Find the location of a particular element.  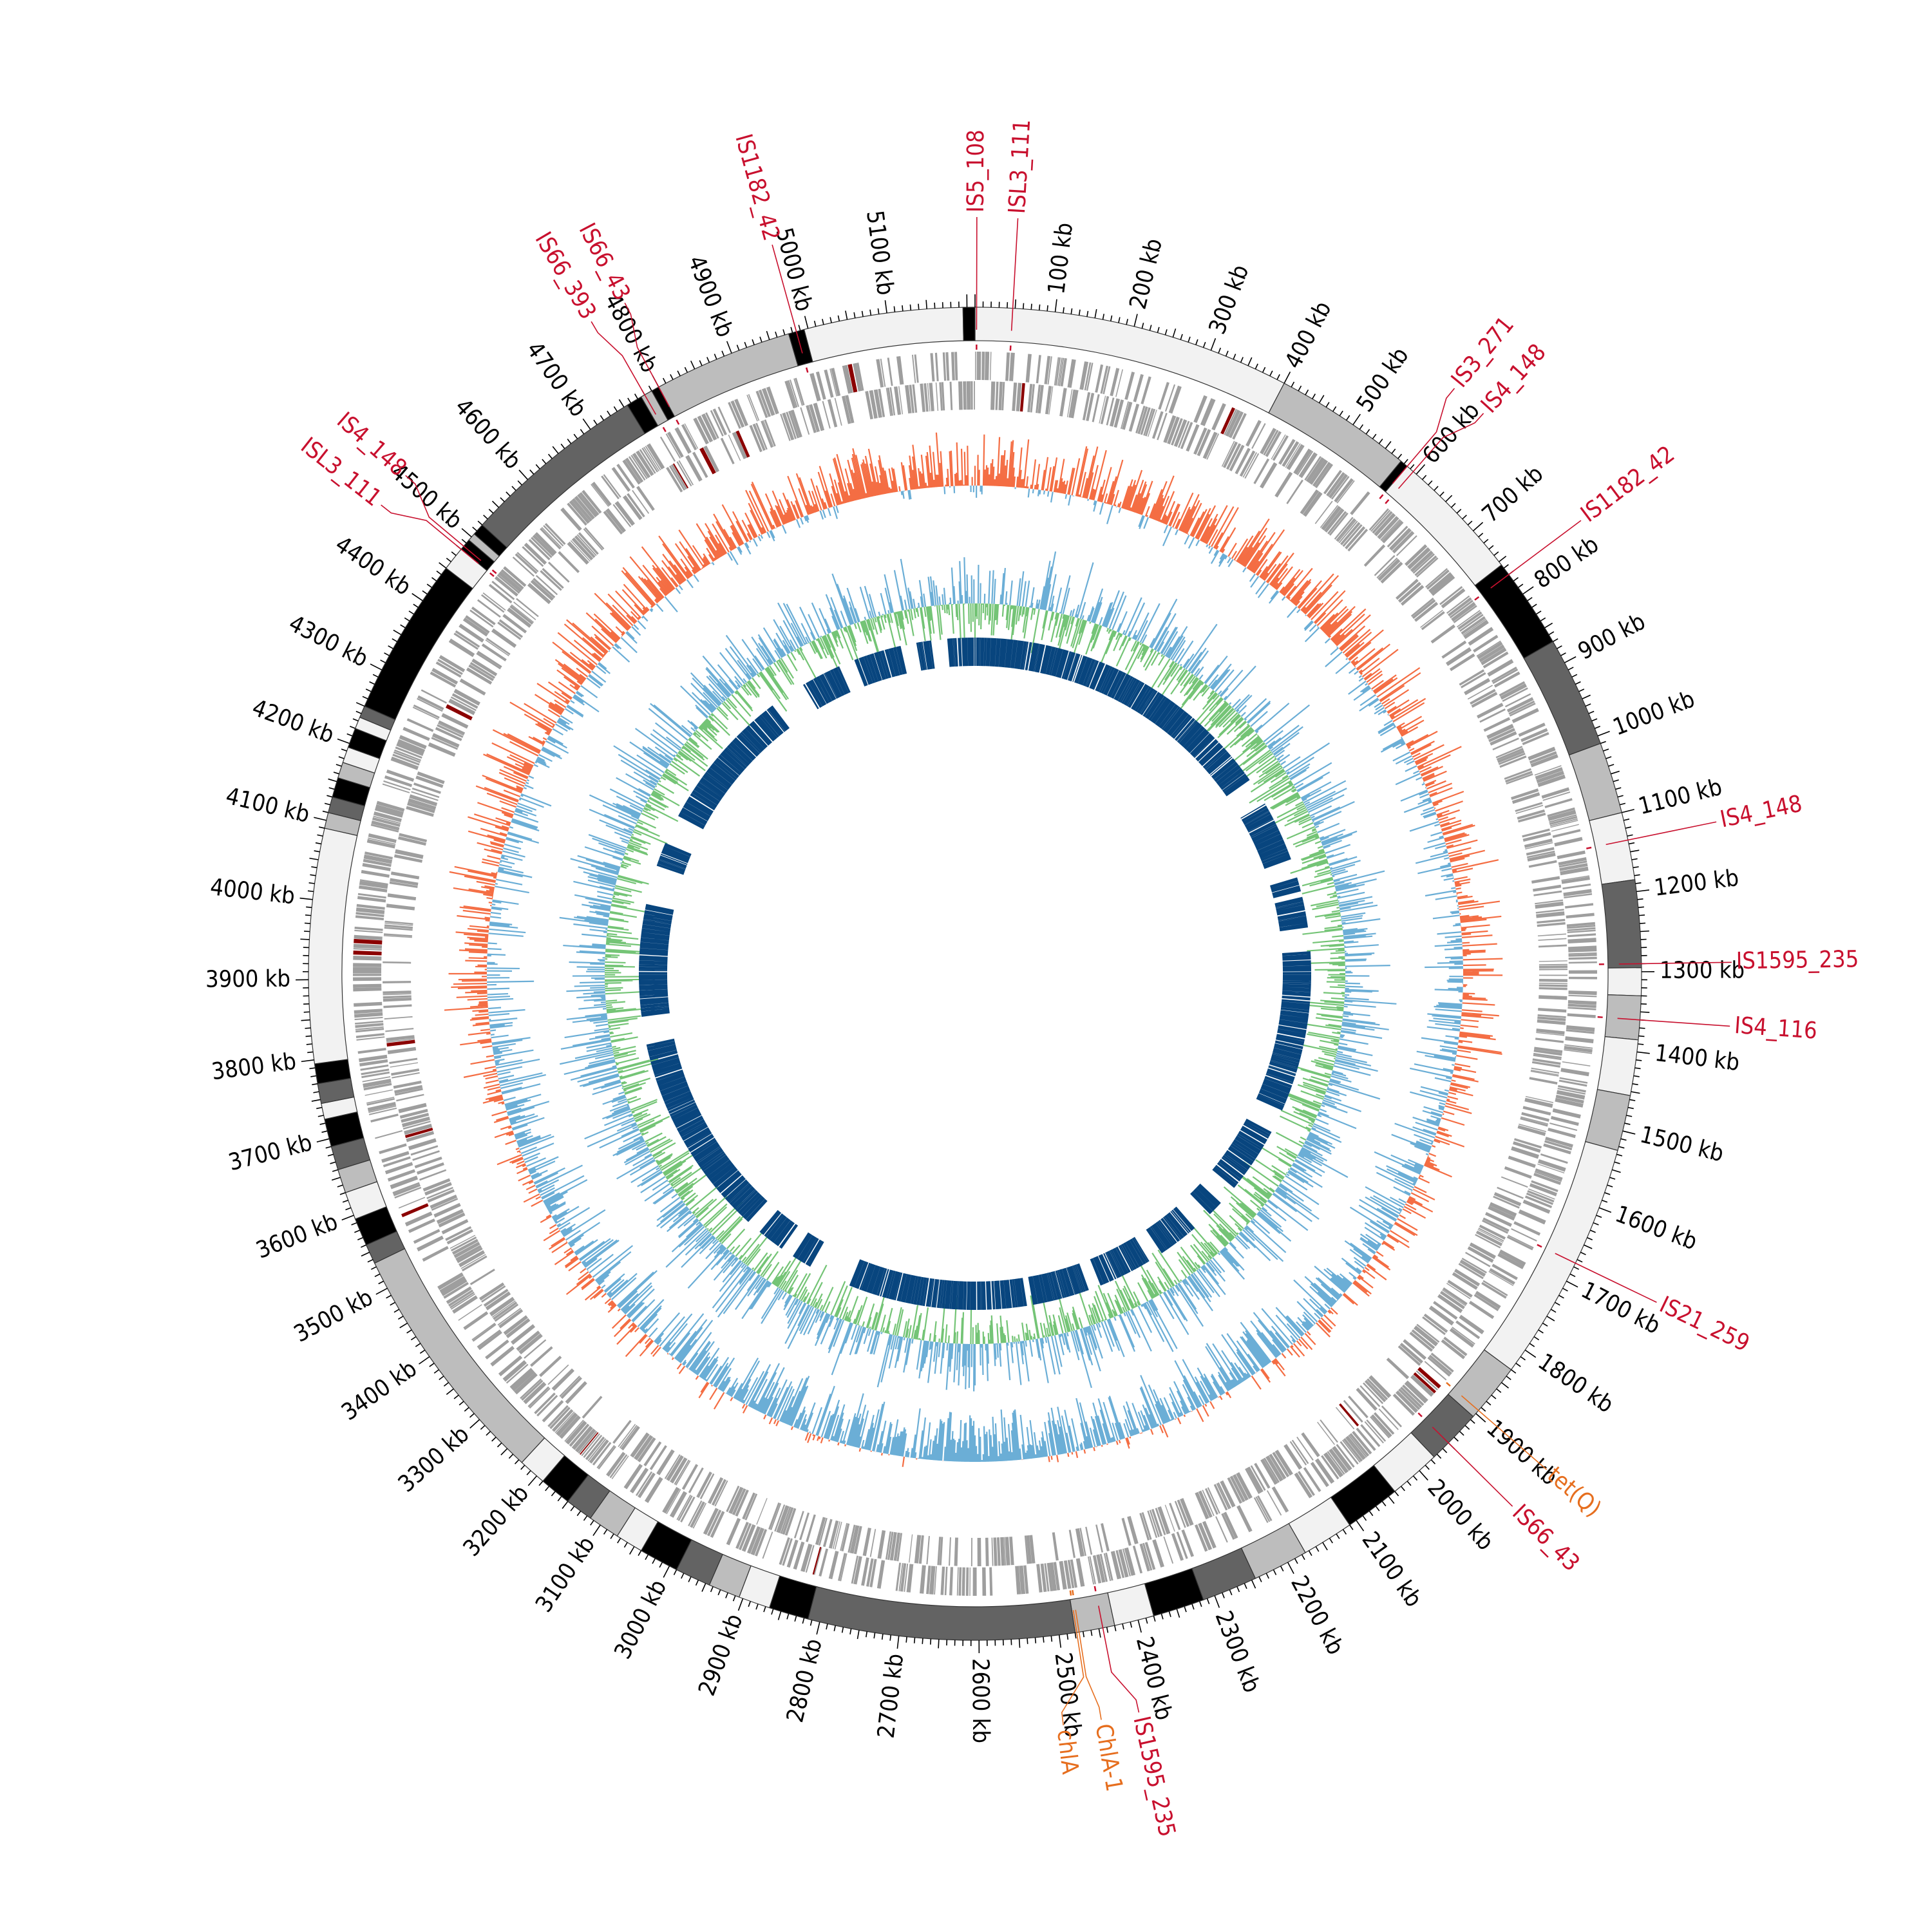

annotation-label: tet(Q) is located at coordinates (1574, 1492).